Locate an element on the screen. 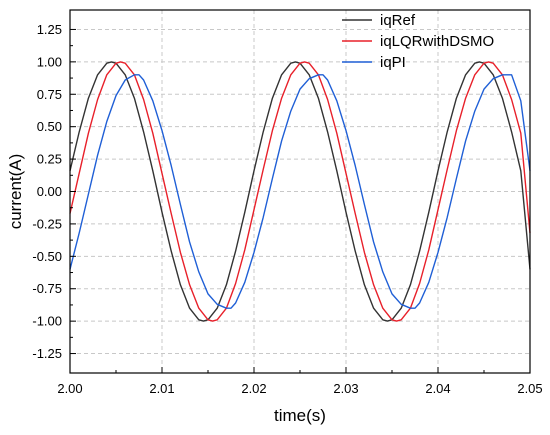 The image size is (550, 435). y-tick-label: 0.25 is located at coordinates (49, 159).